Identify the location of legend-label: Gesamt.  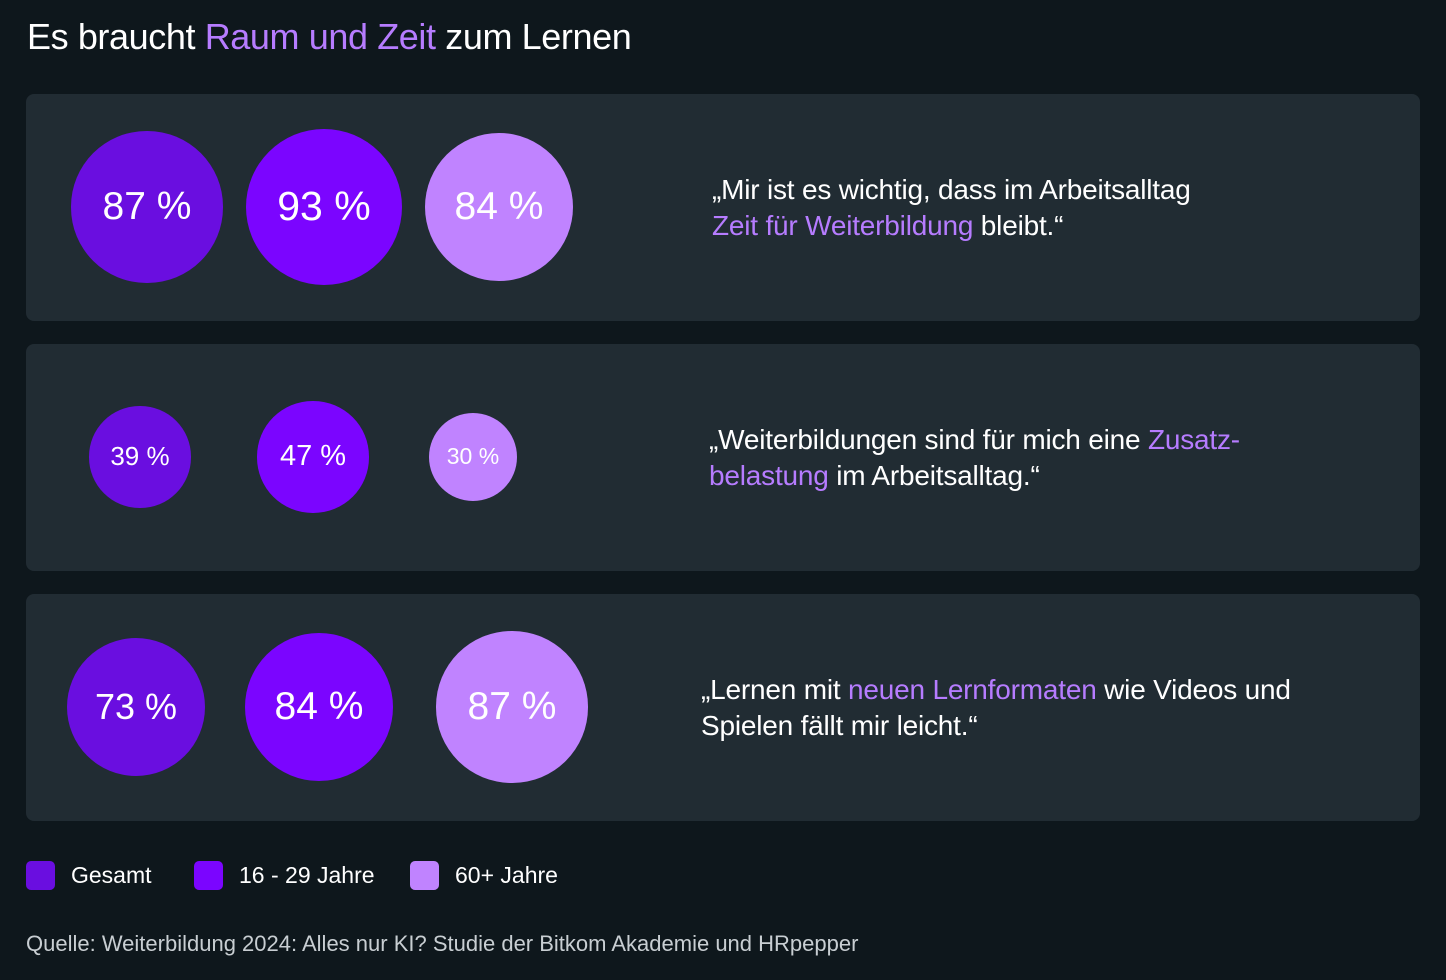
(111, 875).